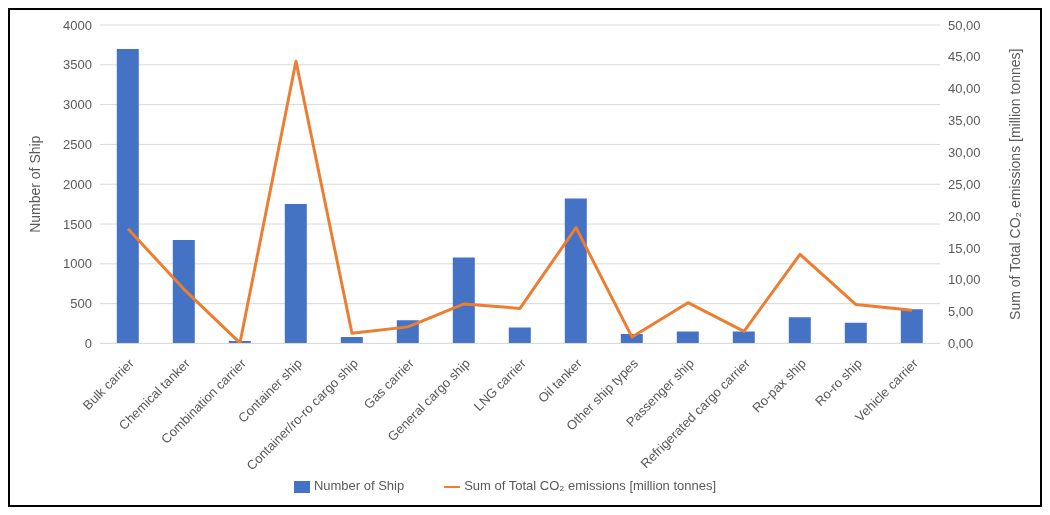 This screenshot has height=515, width=1050. What do you see at coordinates (964, 280) in the screenshot?
I see `y2-tick-label: 10,00` at bounding box center [964, 280].